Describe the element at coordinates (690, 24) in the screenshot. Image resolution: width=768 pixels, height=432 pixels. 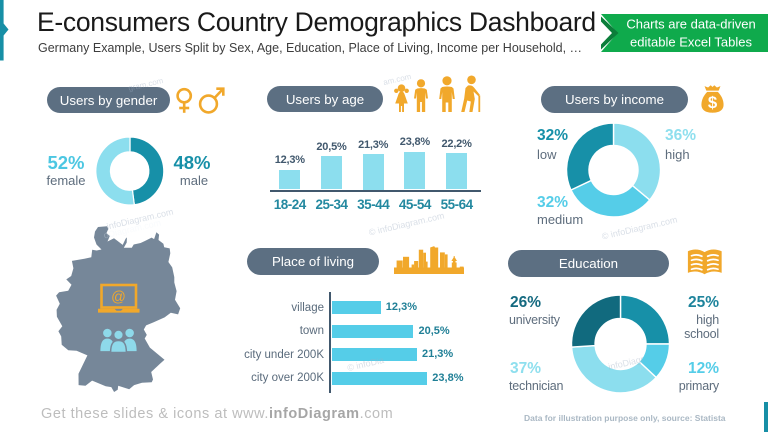
I see `svg-text: Charts are data-driven` at that location.